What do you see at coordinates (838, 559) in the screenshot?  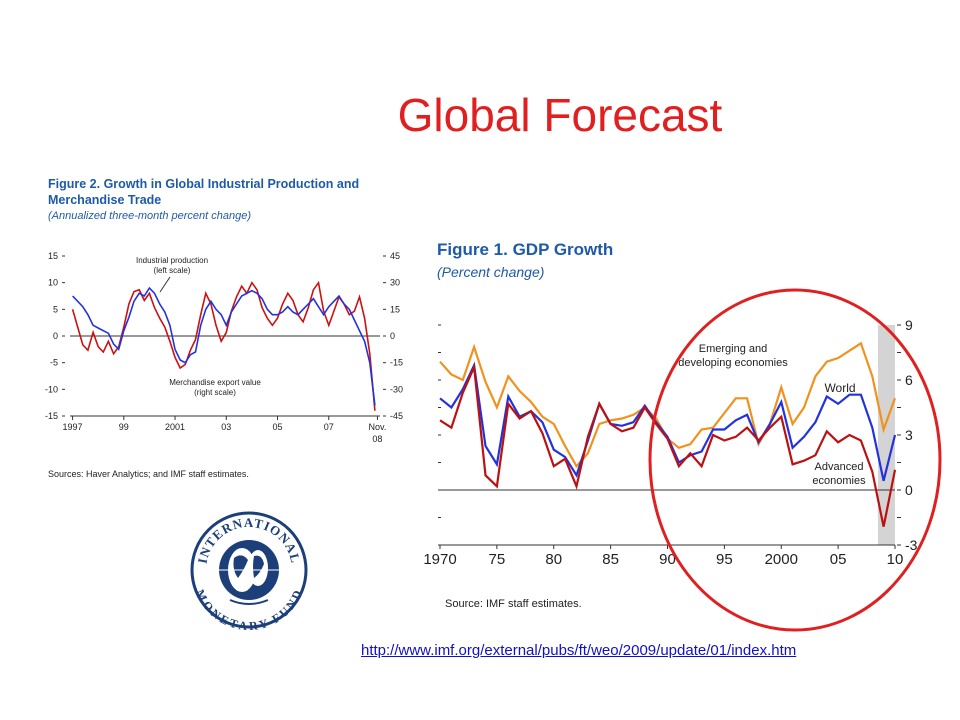 I see `fig1-x-tick-label: 05` at bounding box center [838, 559].